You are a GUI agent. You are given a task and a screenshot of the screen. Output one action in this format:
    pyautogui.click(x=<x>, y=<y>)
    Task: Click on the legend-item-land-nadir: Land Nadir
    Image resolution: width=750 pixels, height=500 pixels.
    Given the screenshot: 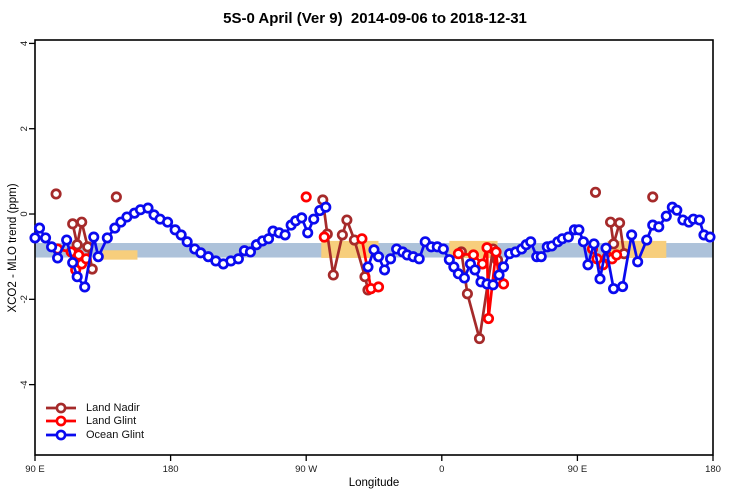 What is the action you would take?
    pyautogui.click(x=94, y=408)
    